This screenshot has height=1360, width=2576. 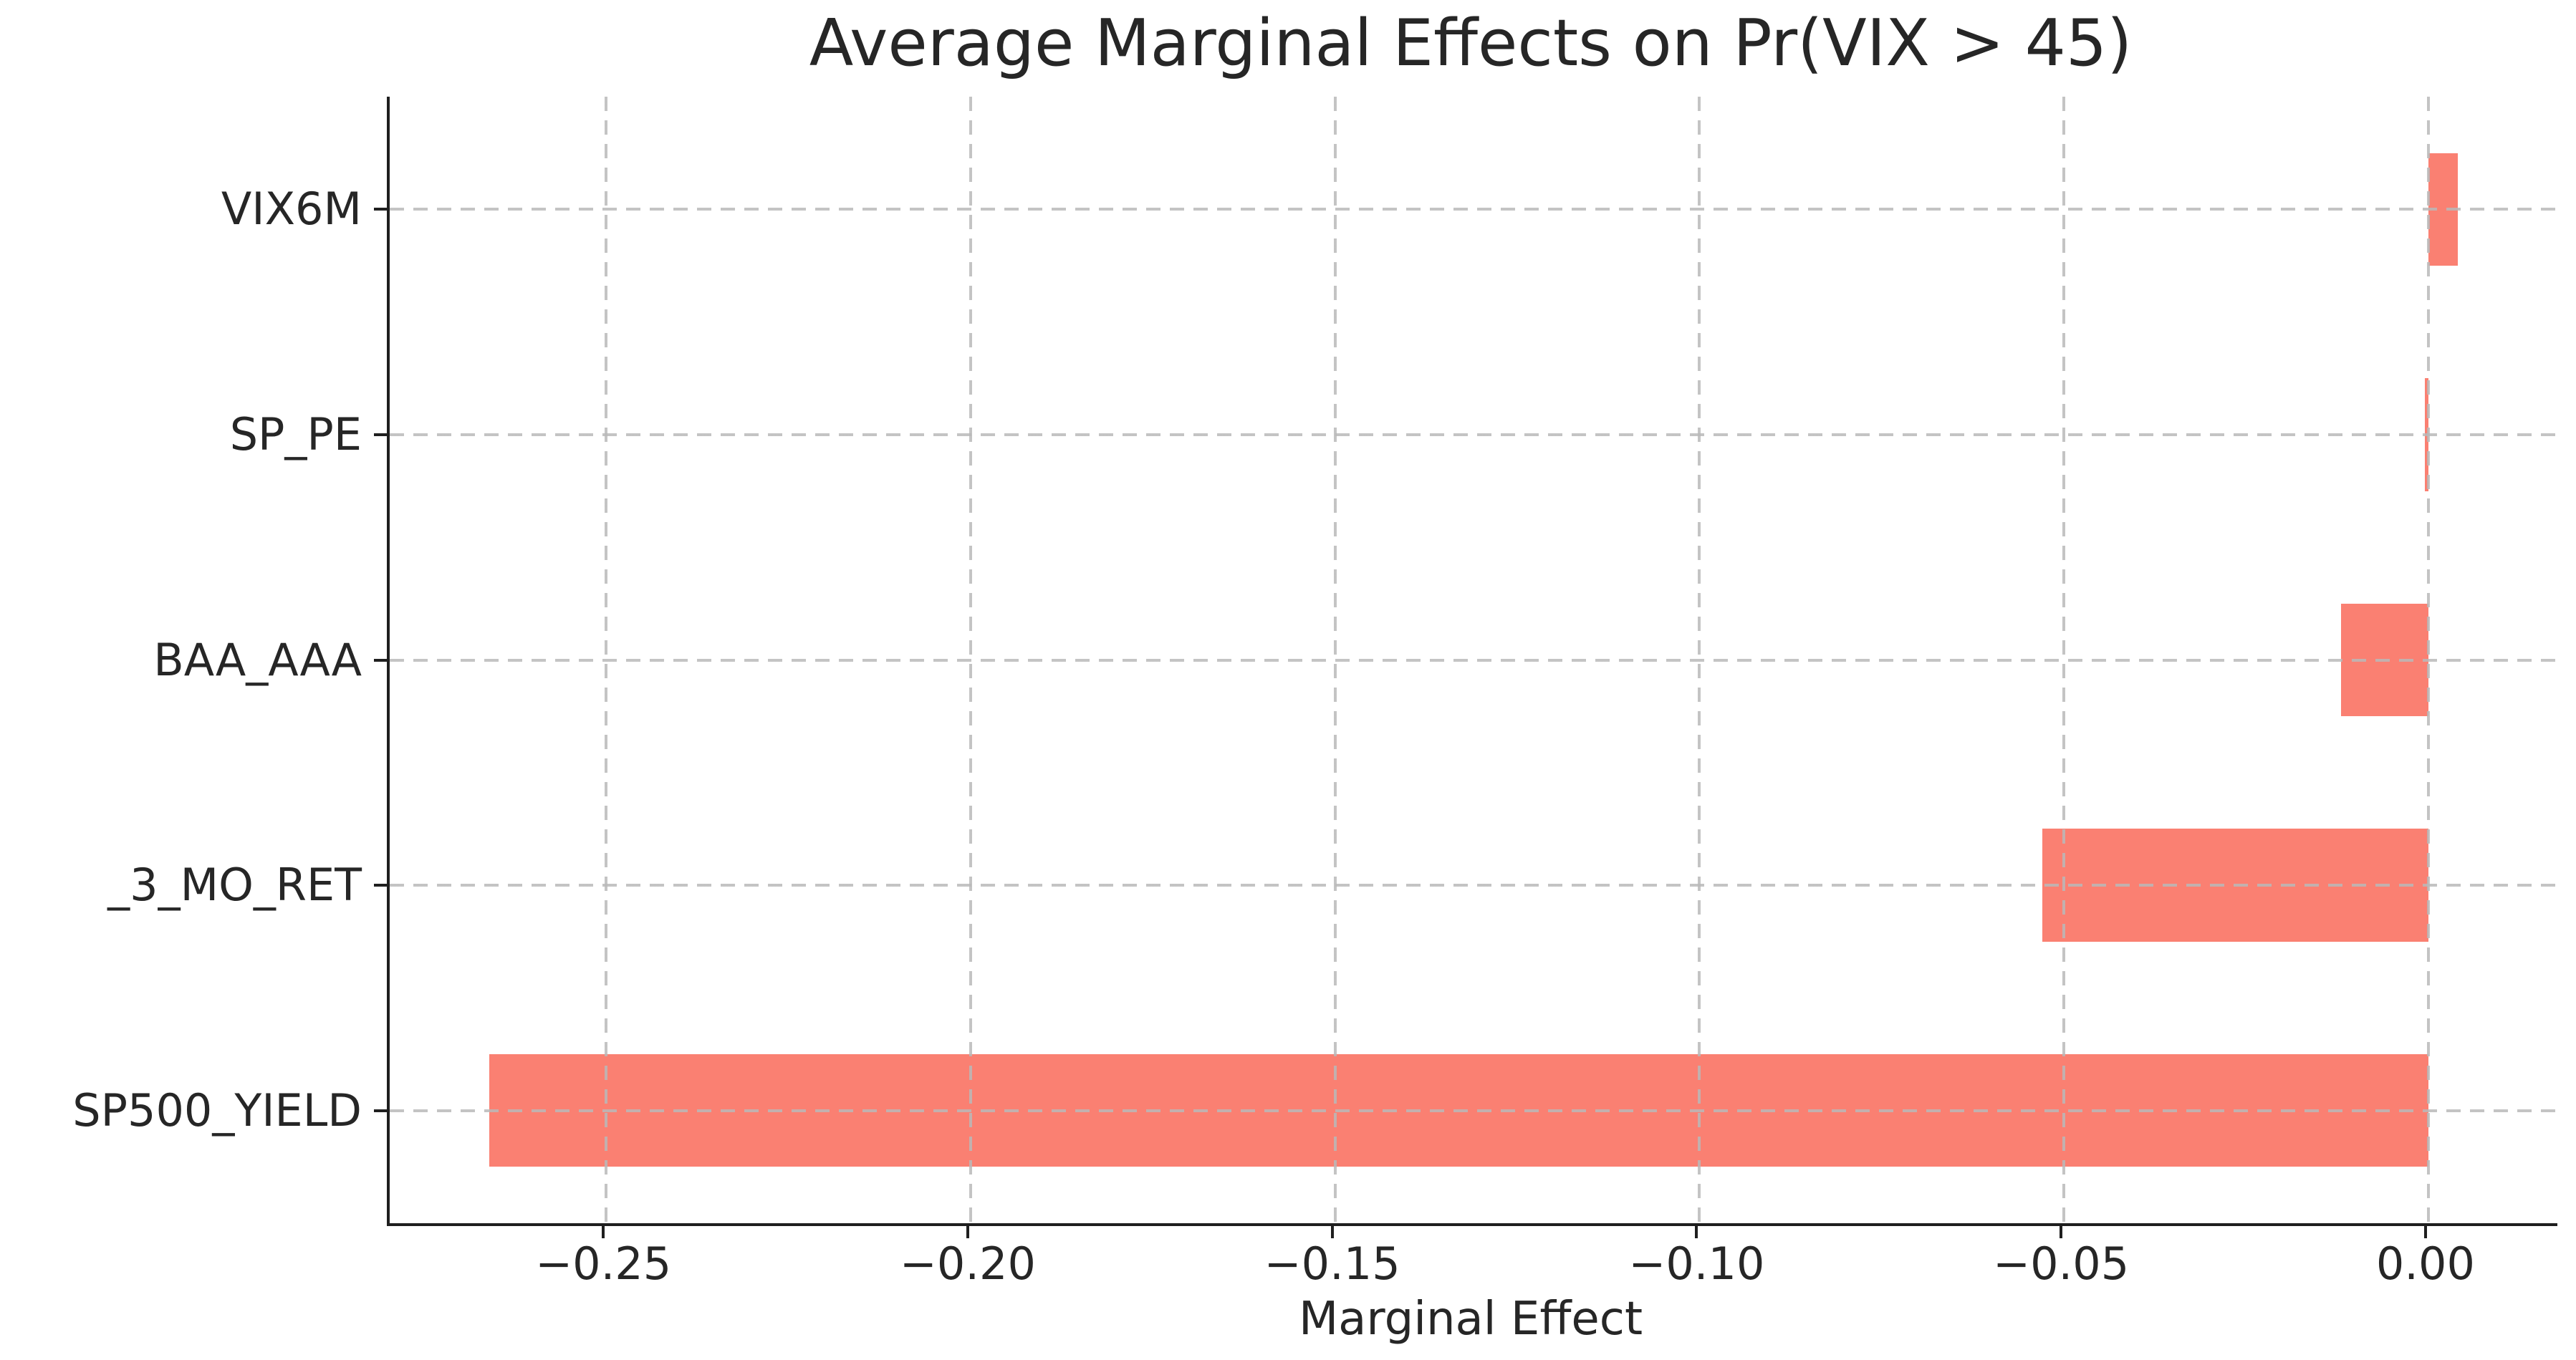 I want to click on y-tick-label-SP_PE: SP_PE, so click(x=295, y=433).